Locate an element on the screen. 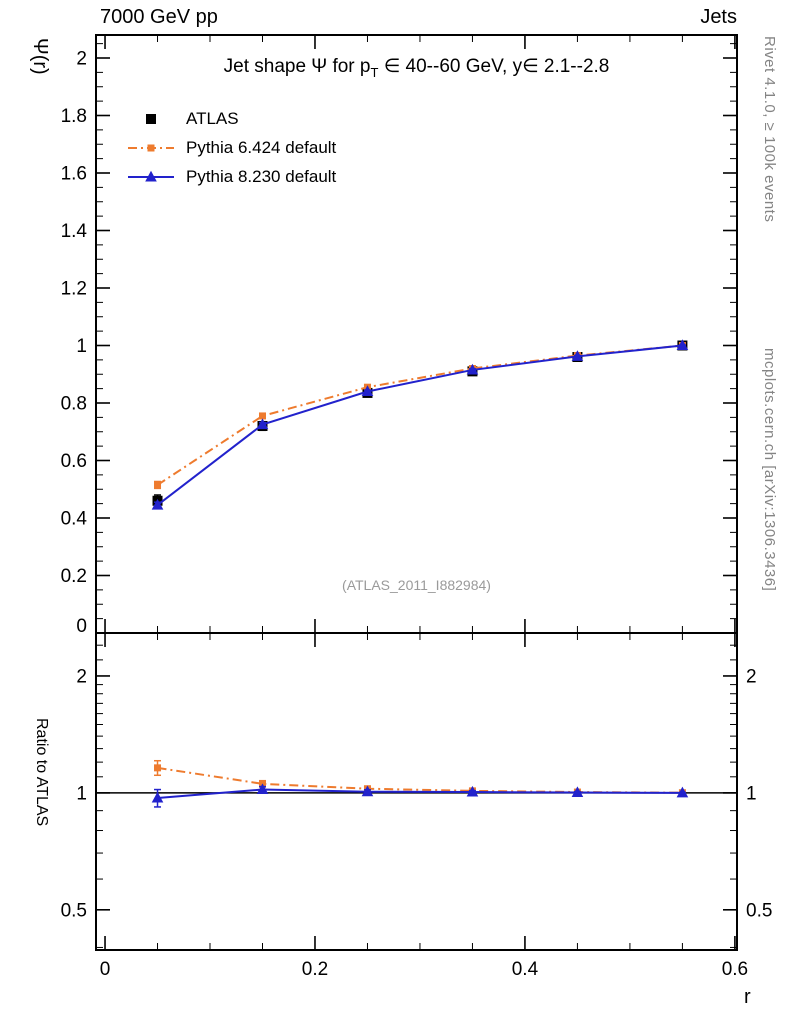 This screenshot has height=1024, width=786. triangle-marker-icon is located at coordinates (151, 175).